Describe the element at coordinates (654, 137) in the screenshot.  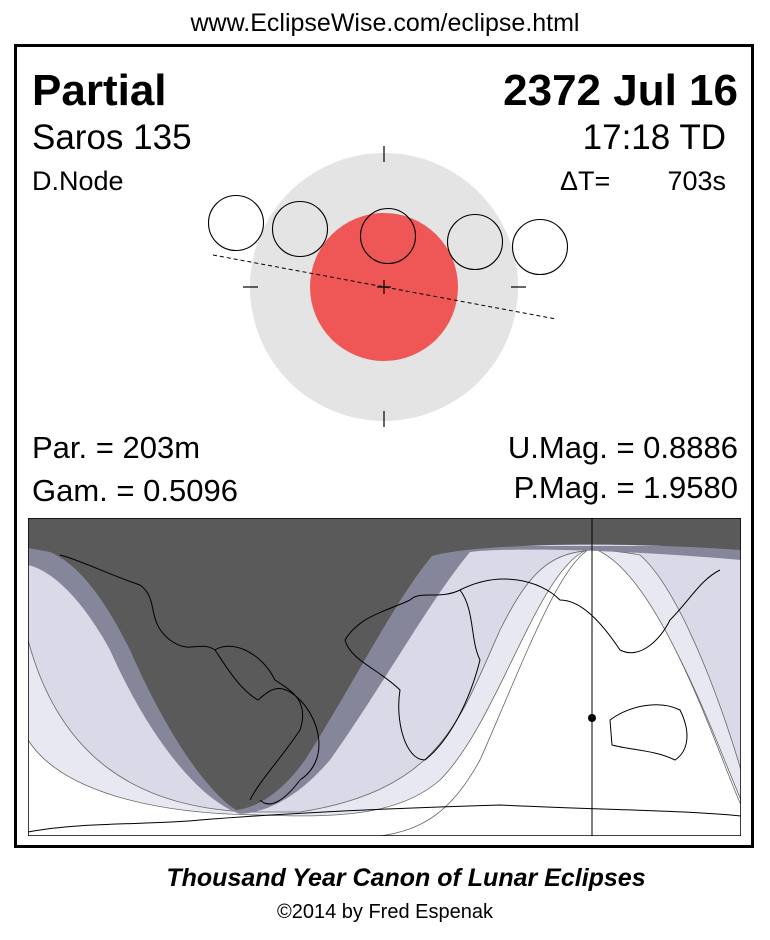
I see `eclipse-time: 17:18 TD` at that location.